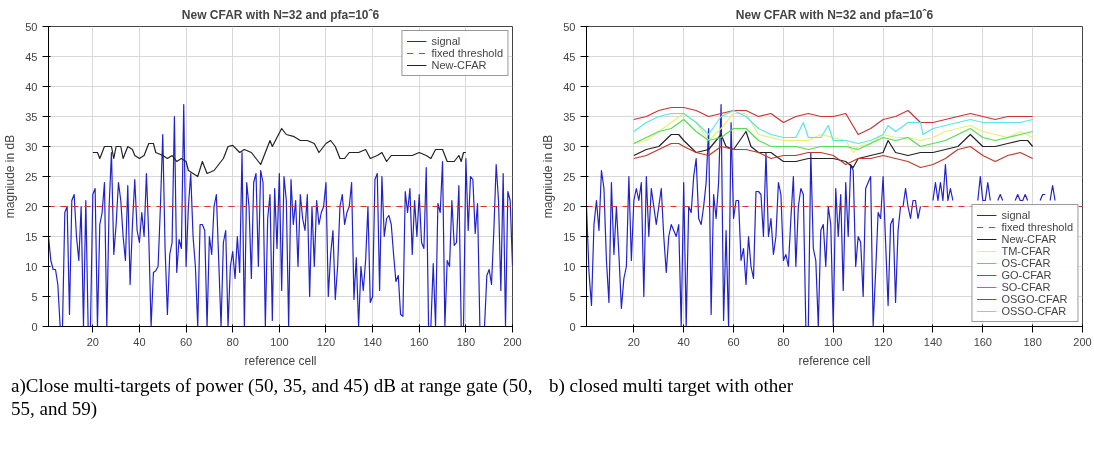 This screenshot has height=454, width=1094. Describe the element at coordinates (1026, 275) in the screenshot. I see `legend-label: GO-CFAR` at that location.